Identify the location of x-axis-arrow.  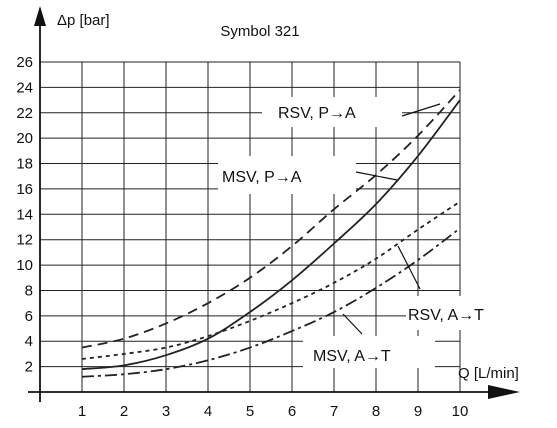
(504, 392).